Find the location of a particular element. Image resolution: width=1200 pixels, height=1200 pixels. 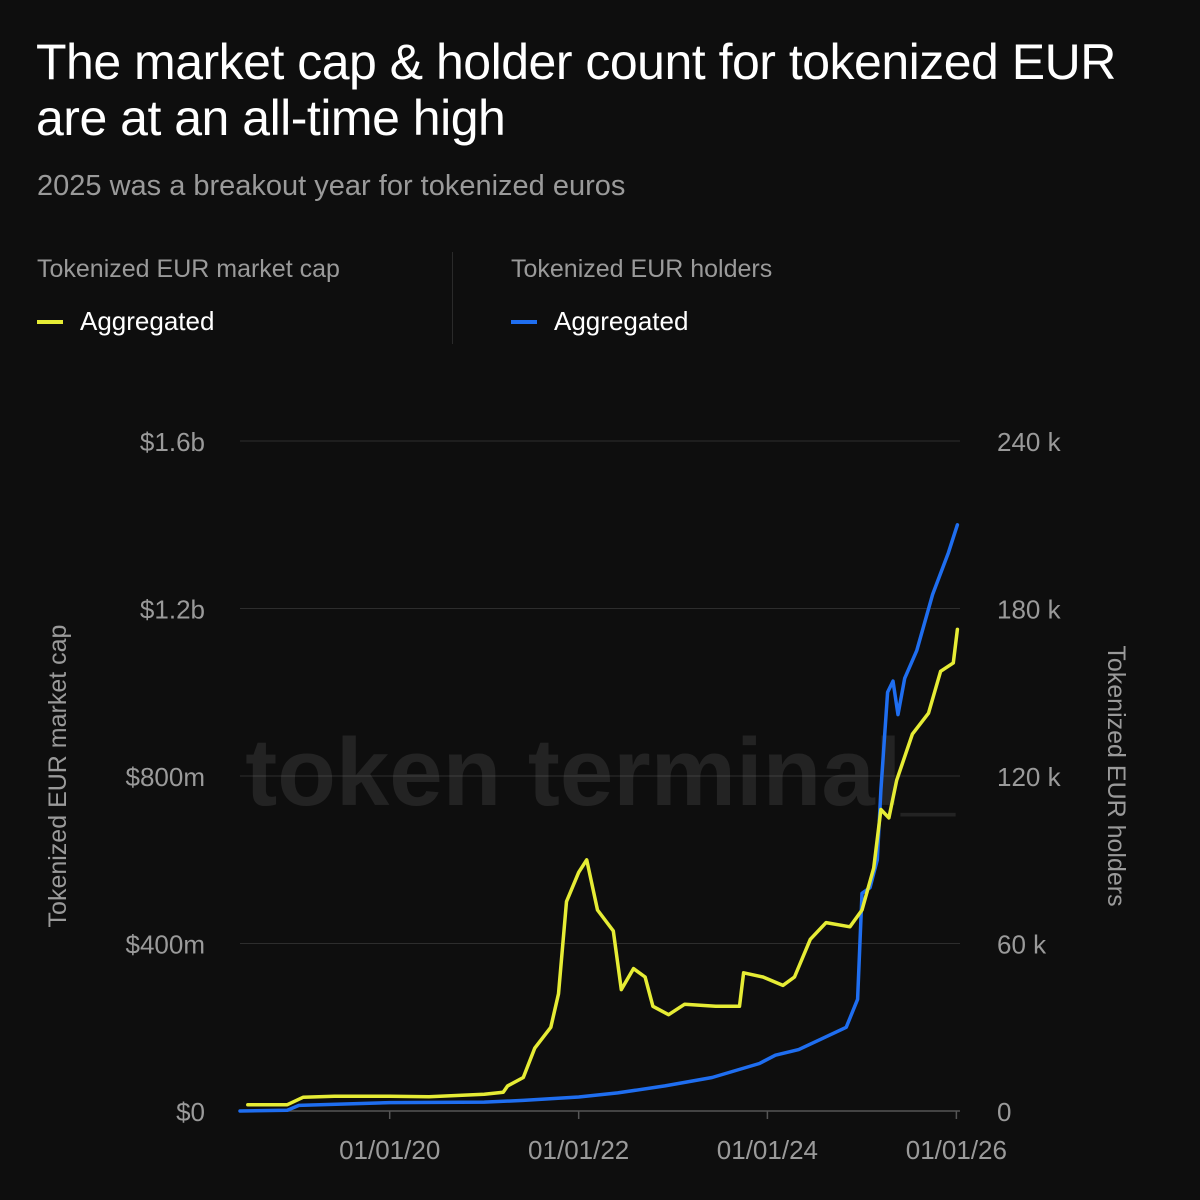

left-tick-label: $1.2b is located at coordinates (172, 610).